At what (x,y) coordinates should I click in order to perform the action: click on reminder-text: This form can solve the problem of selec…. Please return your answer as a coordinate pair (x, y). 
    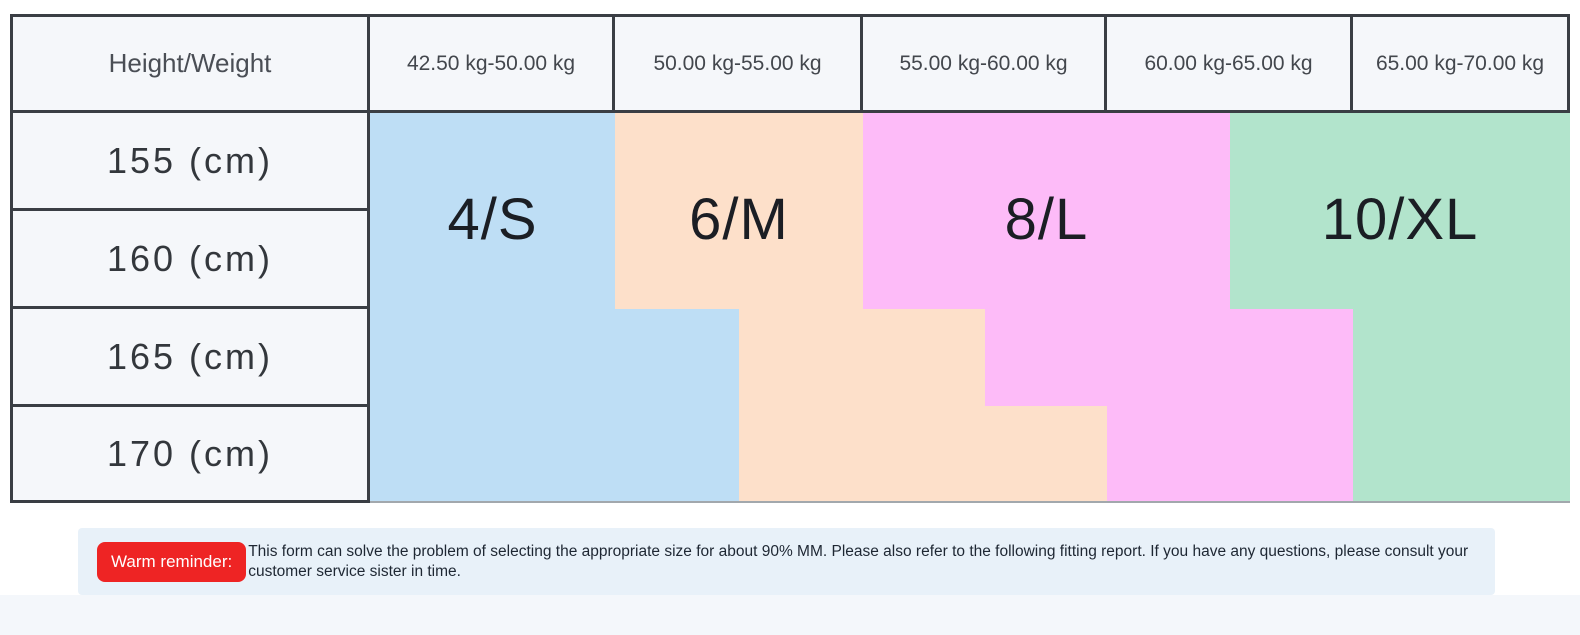
    Looking at the image, I should click on (858, 561).